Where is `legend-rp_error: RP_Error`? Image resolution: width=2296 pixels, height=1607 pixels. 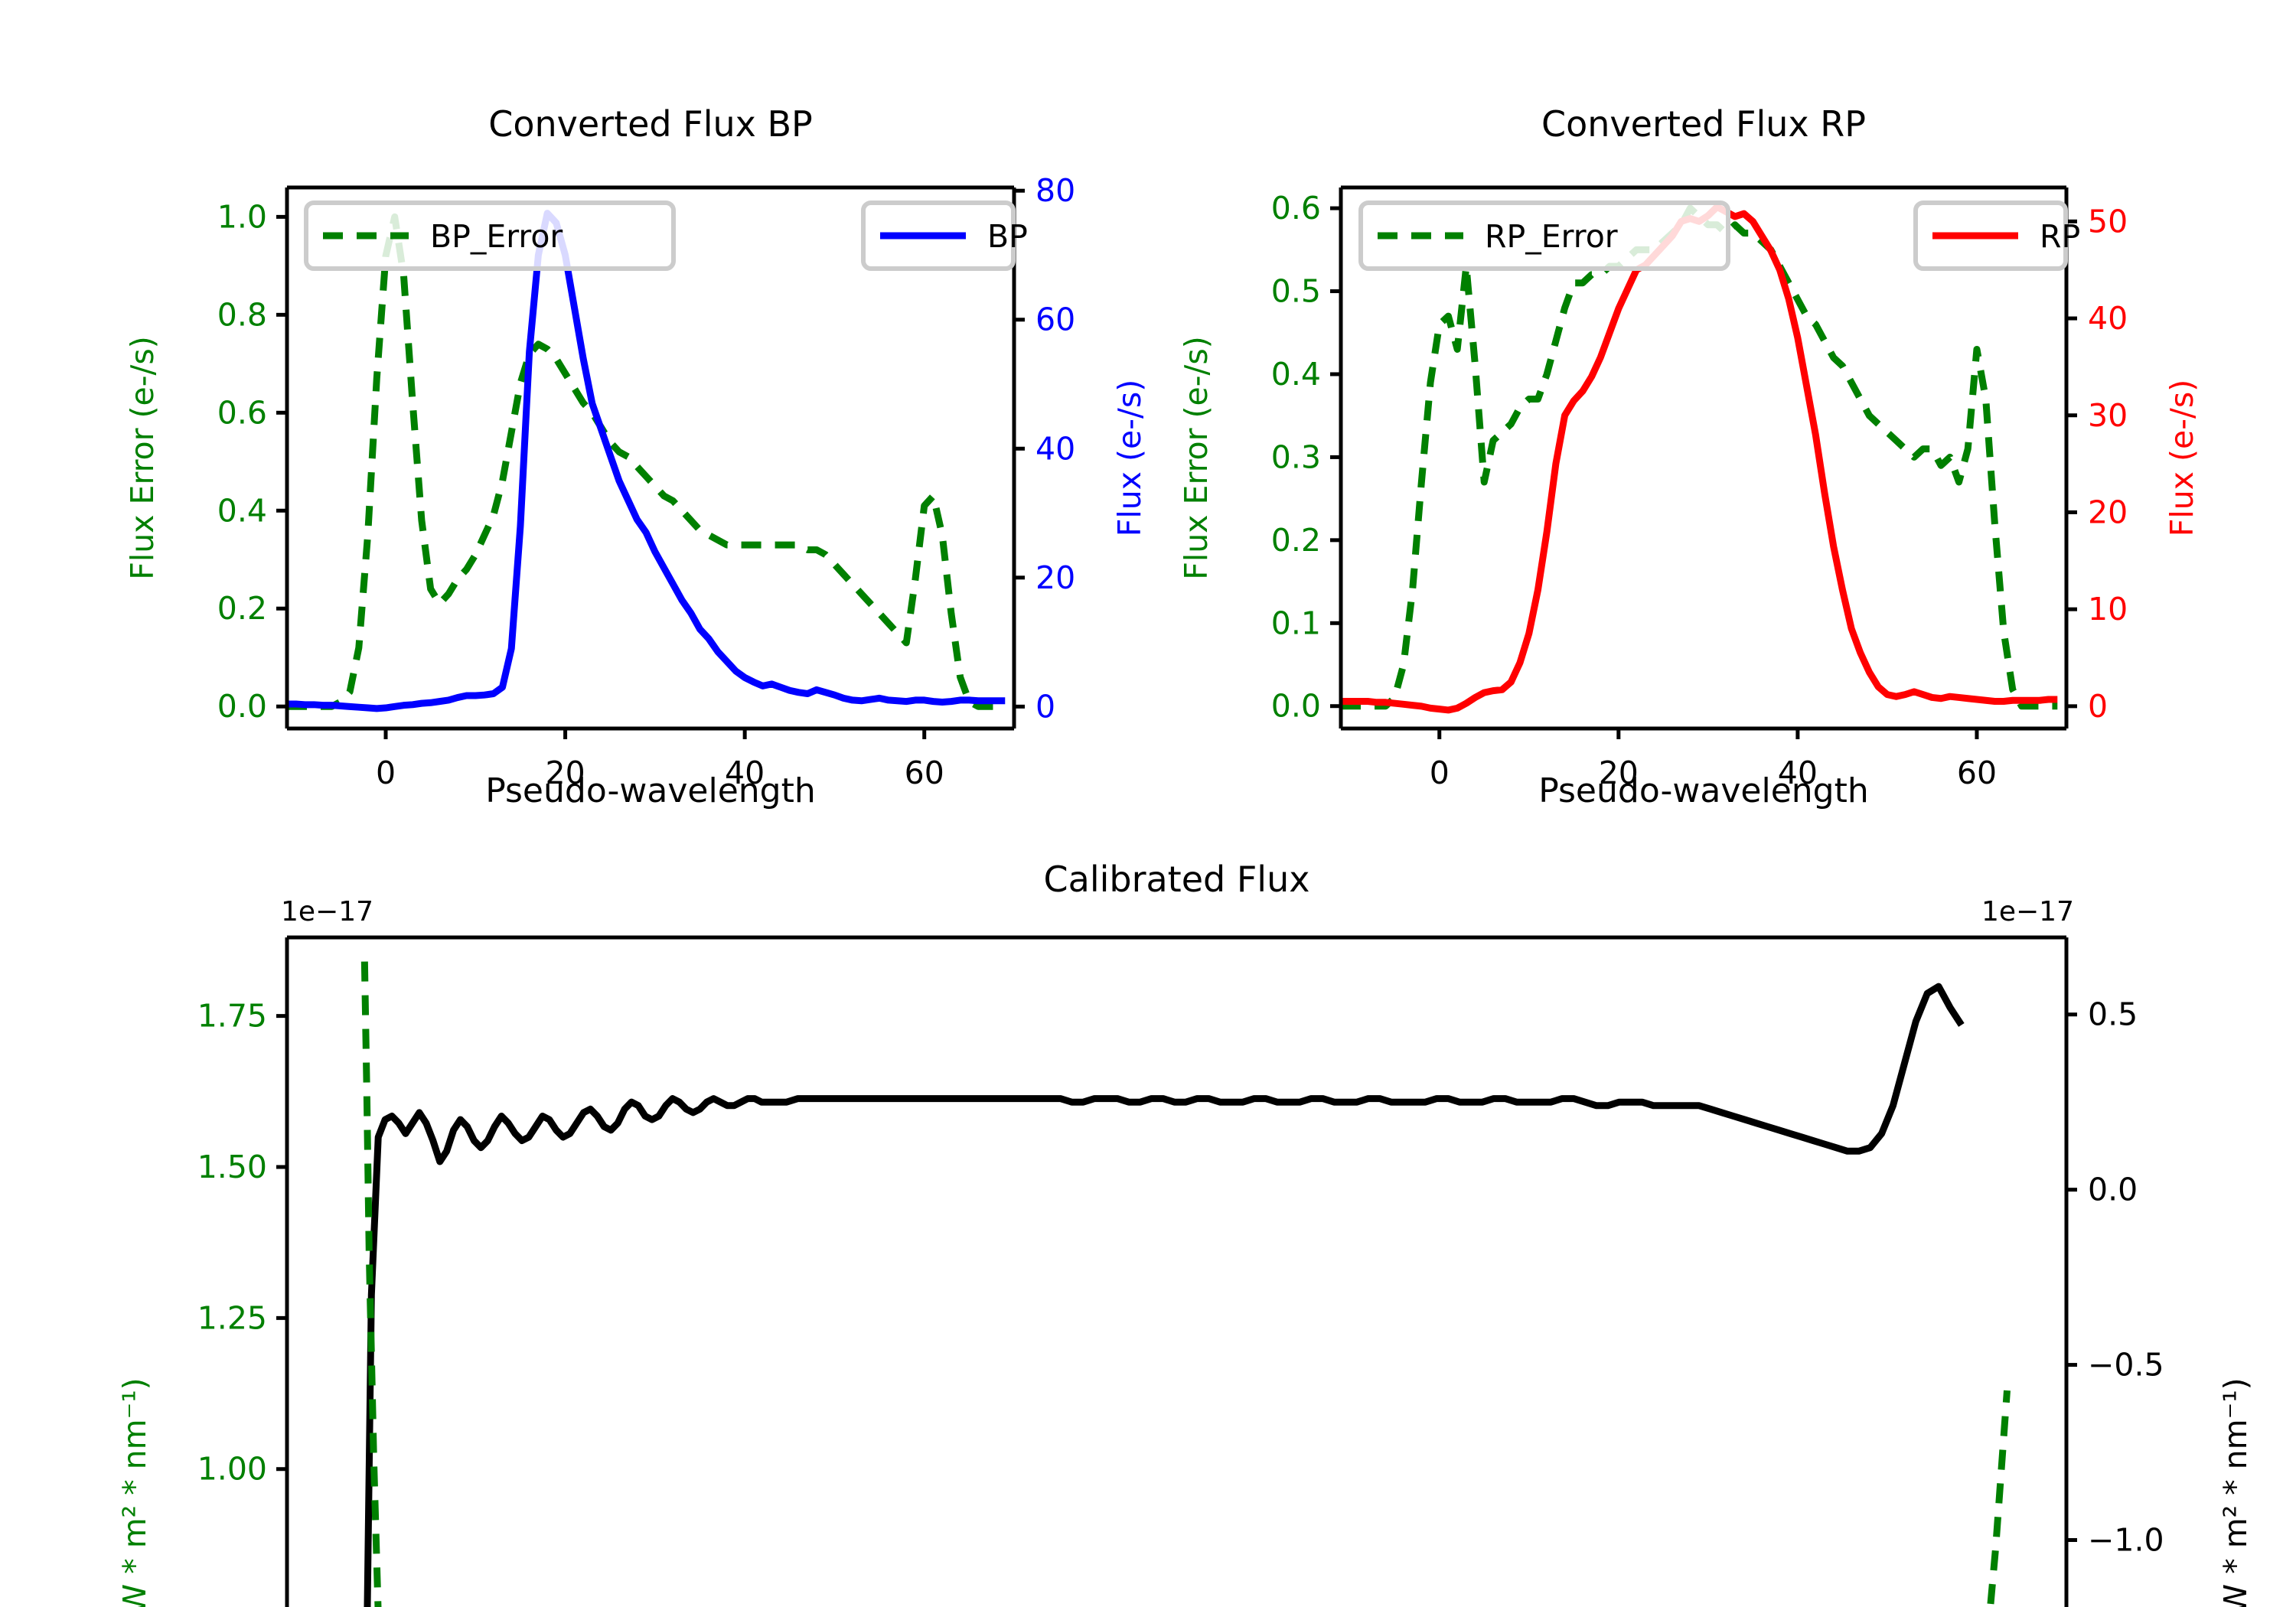
legend-rp_error: RP_Error is located at coordinates (1544, 235).